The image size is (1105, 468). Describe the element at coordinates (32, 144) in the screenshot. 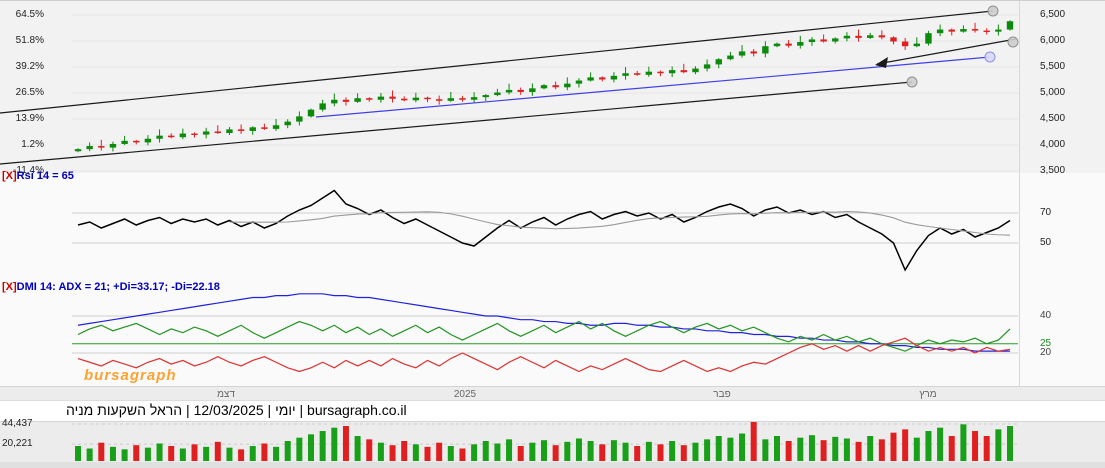

I see `price-axis-pct-label: 1.2%` at that location.